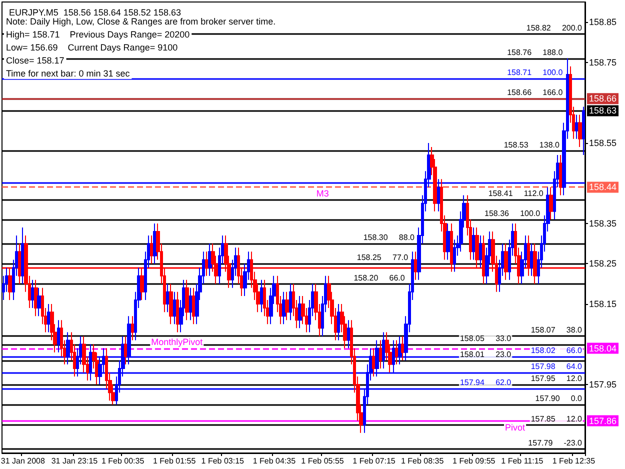 This screenshot has width=625, height=469. Describe the element at coordinates (603, 348) in the screenshot. I see `ref-line-label: 158.04` at that location.